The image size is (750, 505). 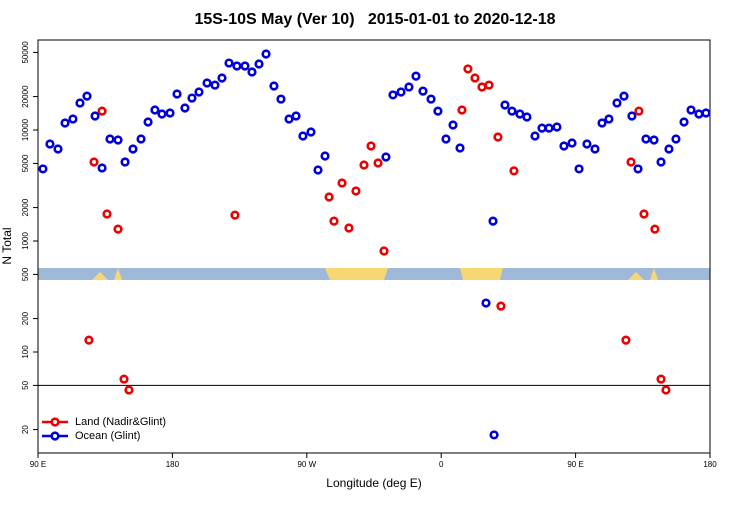 I want to click on y-tick-label: 2000, so click(x=25, y=207).